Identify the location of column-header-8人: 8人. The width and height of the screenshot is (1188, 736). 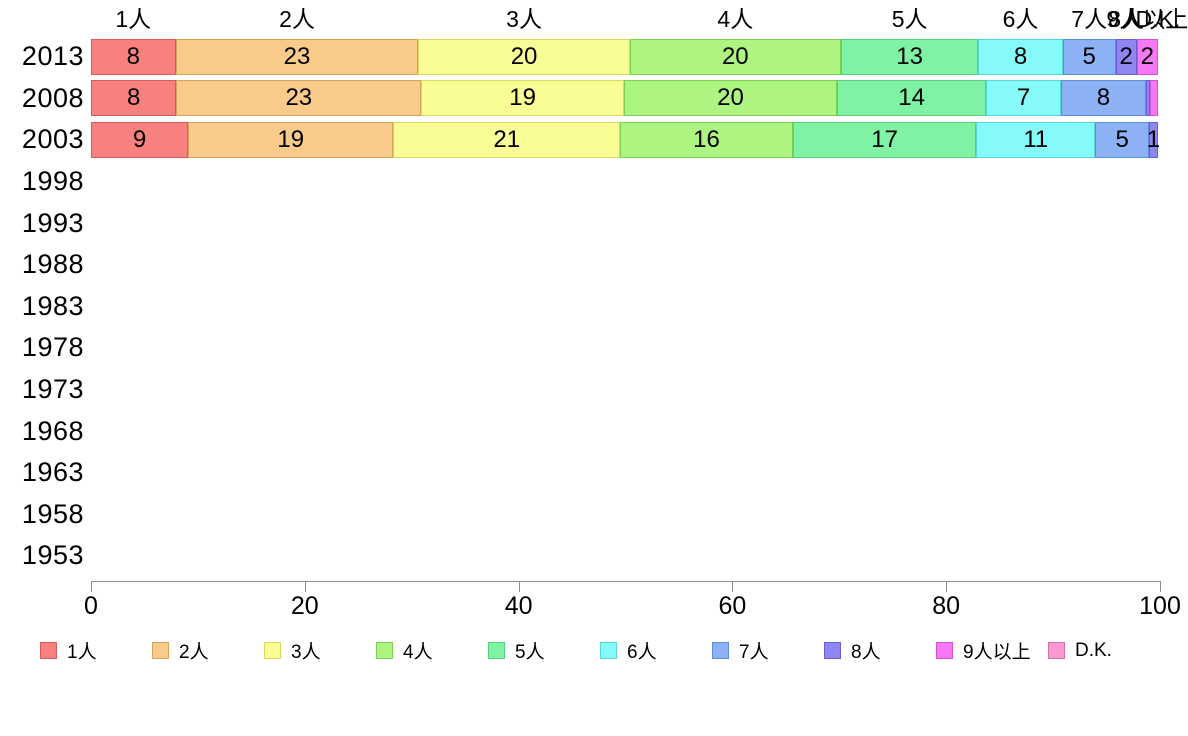
(1126, 19).